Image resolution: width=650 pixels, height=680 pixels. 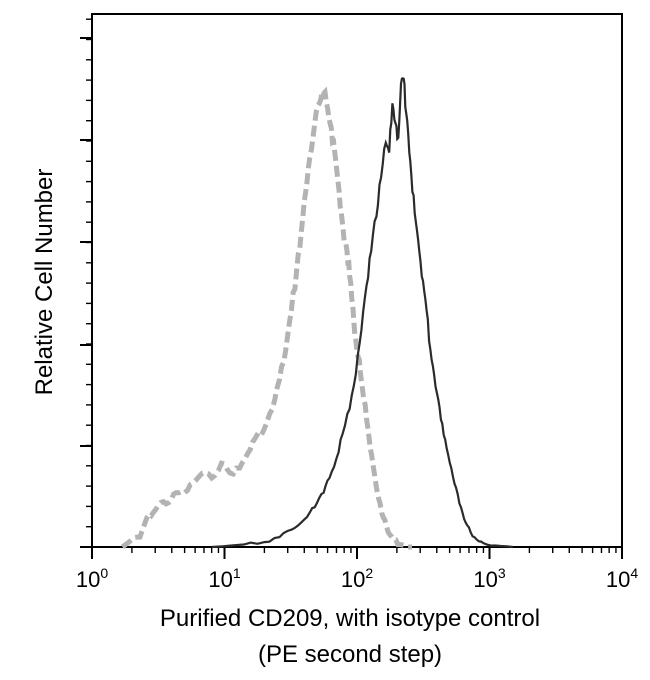 What do you see at coordinates (92, 578) in the screenshot?
I see `x-tick-label: 10⁰` at bounding box center [92, 578].